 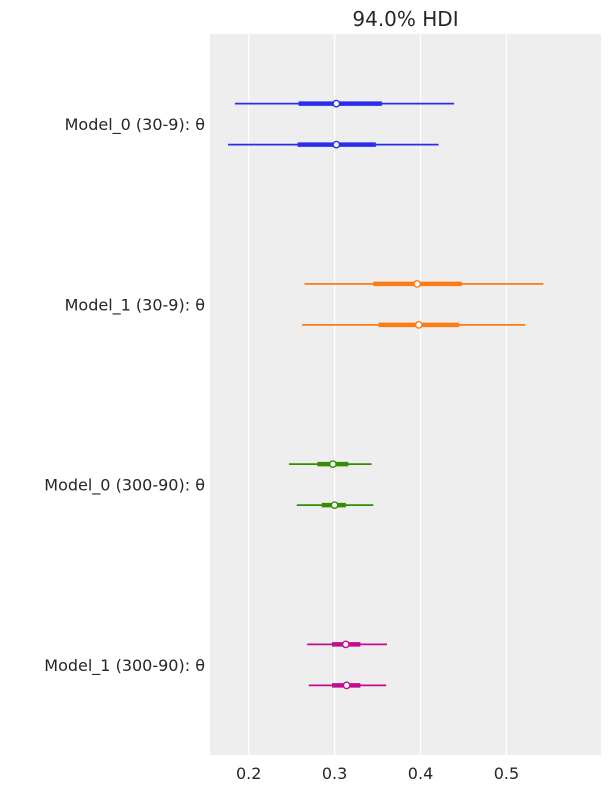 What do you see at coordinates (135, 305) in the screenshot?
I see `category-label-1: Model_1 (30-9): θ` at bounding box center [135, 305].